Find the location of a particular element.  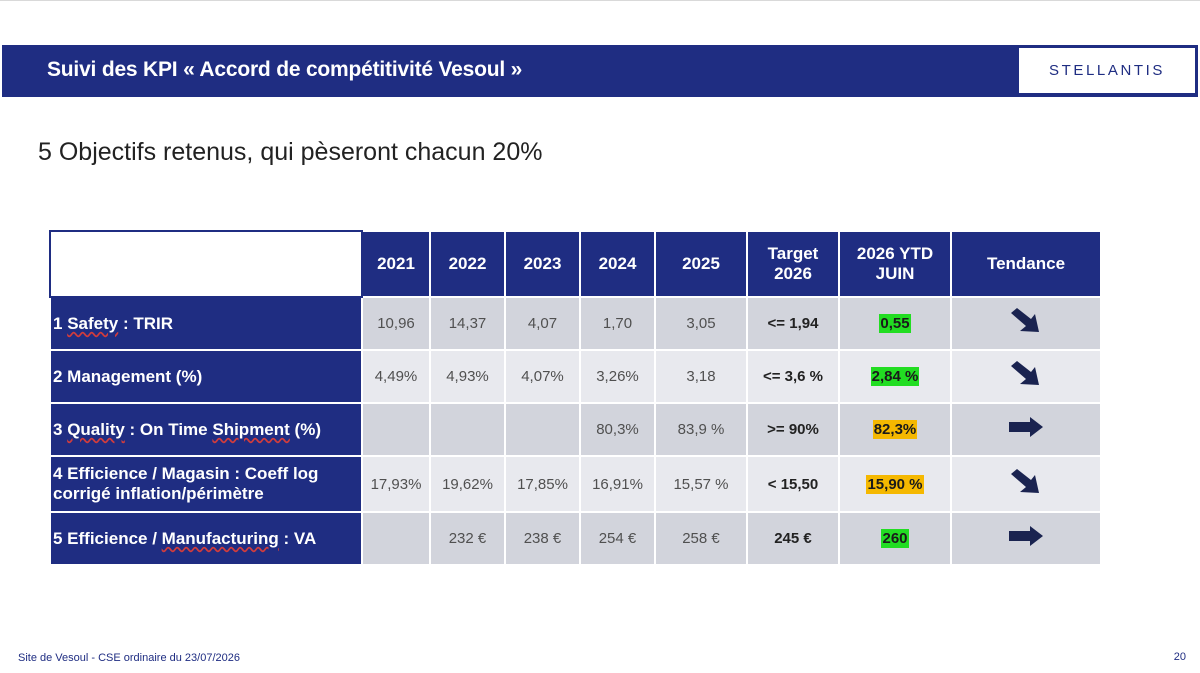

column-header: Tendance is located at coordinates (1026, 264).